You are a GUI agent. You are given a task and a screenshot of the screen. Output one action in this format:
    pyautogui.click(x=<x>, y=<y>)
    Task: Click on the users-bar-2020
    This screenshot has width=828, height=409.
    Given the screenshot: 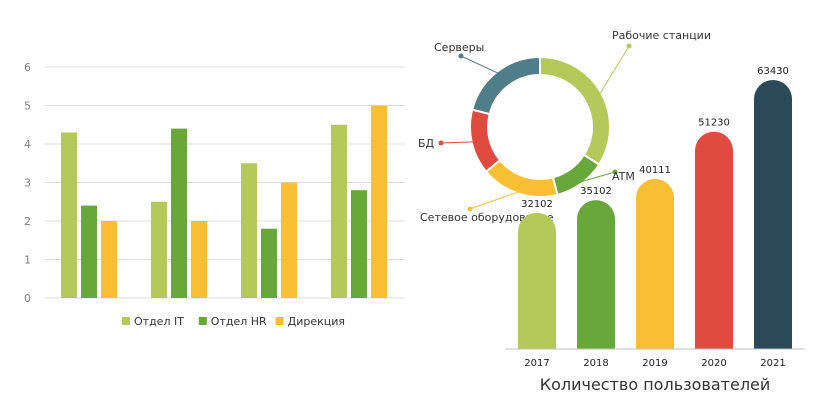 What is the action you would take?
    pyautogui.click(x=714, y=240)
    